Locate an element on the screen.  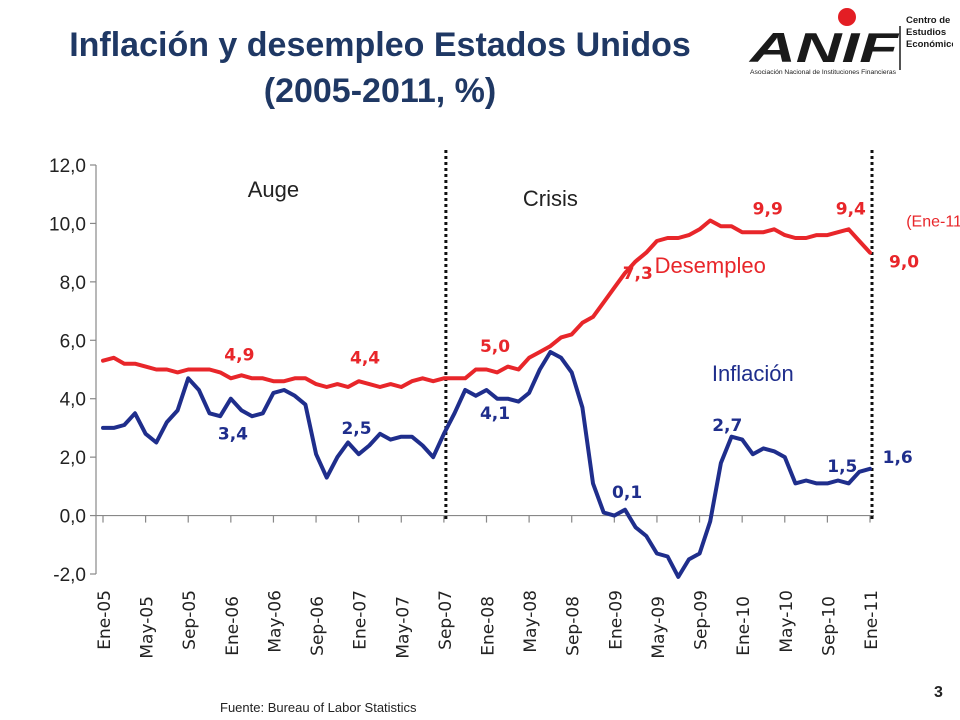
series-name-label: Inflación is located at coordinates (753, 373).